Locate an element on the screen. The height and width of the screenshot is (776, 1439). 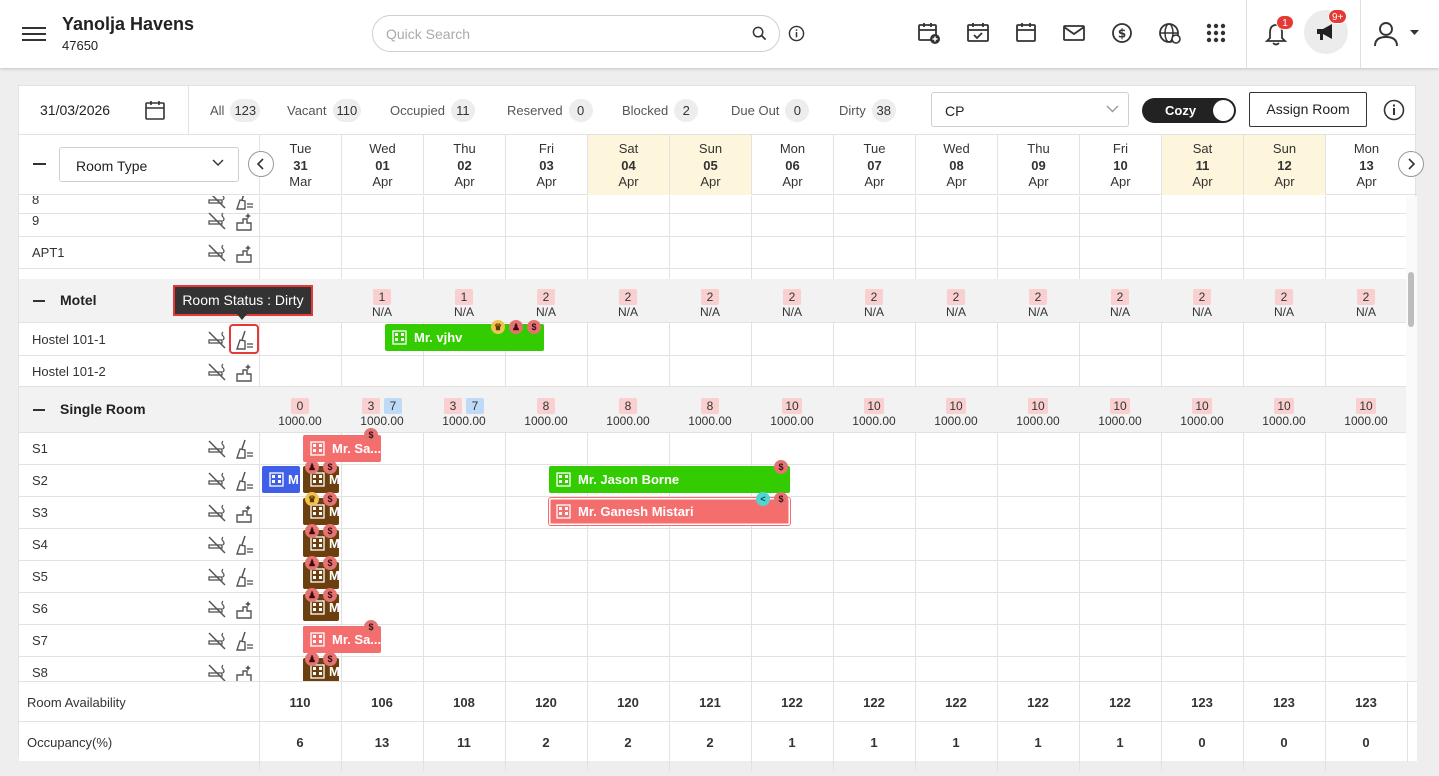
room-number: 9 is located at coordinates (36, 220).